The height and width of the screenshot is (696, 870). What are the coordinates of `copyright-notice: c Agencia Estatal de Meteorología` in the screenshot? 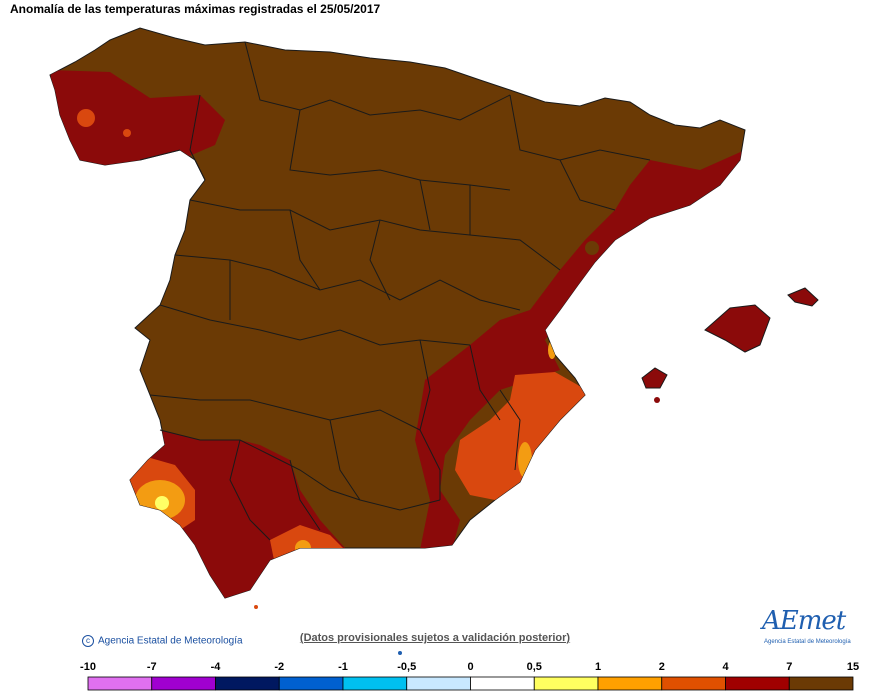 It's located at (162, 641).